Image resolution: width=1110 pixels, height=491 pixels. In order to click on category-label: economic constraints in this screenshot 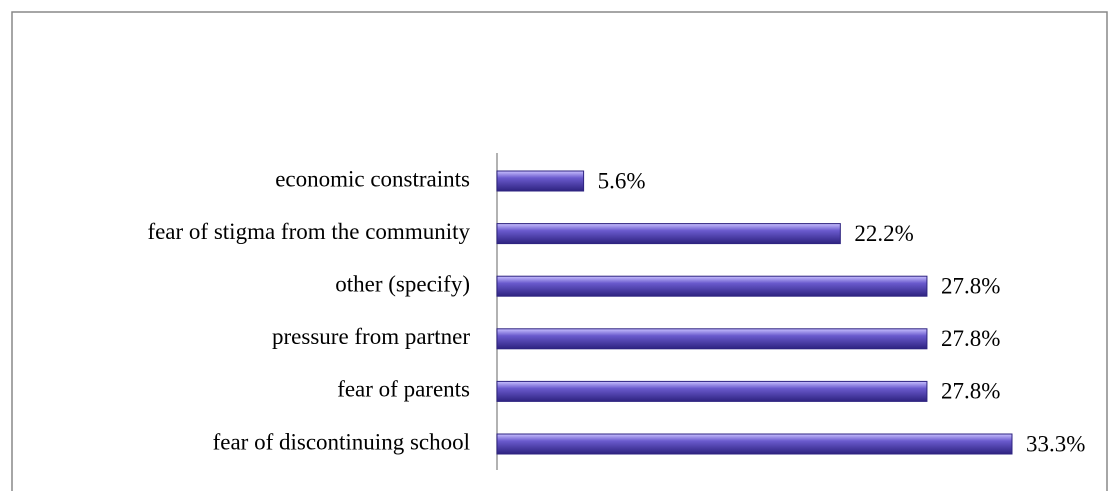, I will do `click(372, 178)`.